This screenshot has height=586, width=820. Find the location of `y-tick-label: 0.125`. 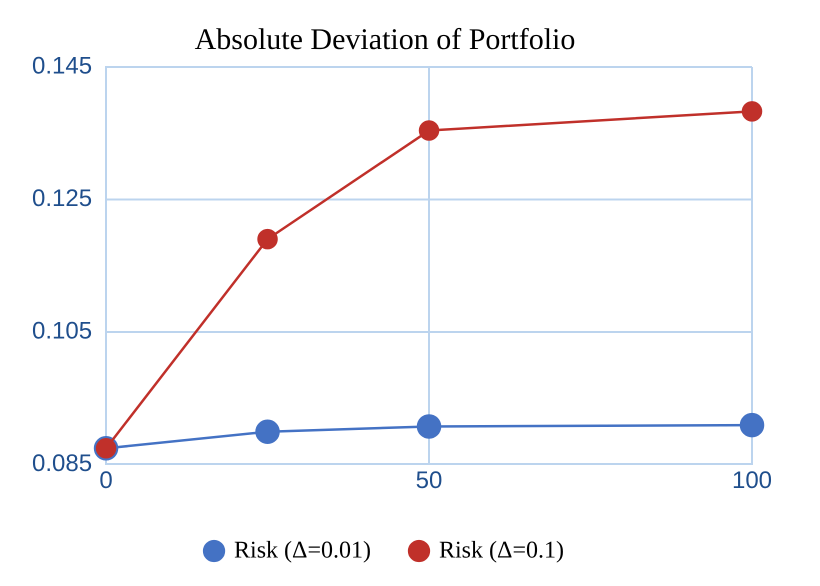

y-tick-label: 0.125 is located at coordinates (62, 198).